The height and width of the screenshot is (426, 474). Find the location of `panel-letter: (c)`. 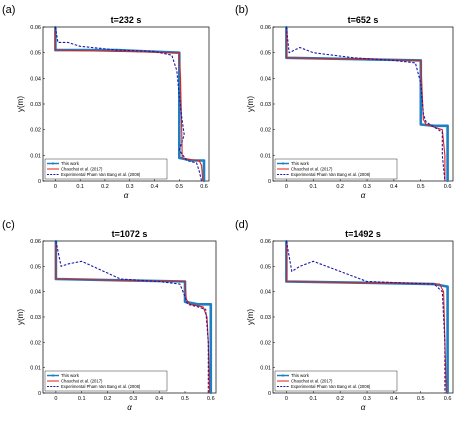

panel-letter: (c) is located at coordinates (8, 225).